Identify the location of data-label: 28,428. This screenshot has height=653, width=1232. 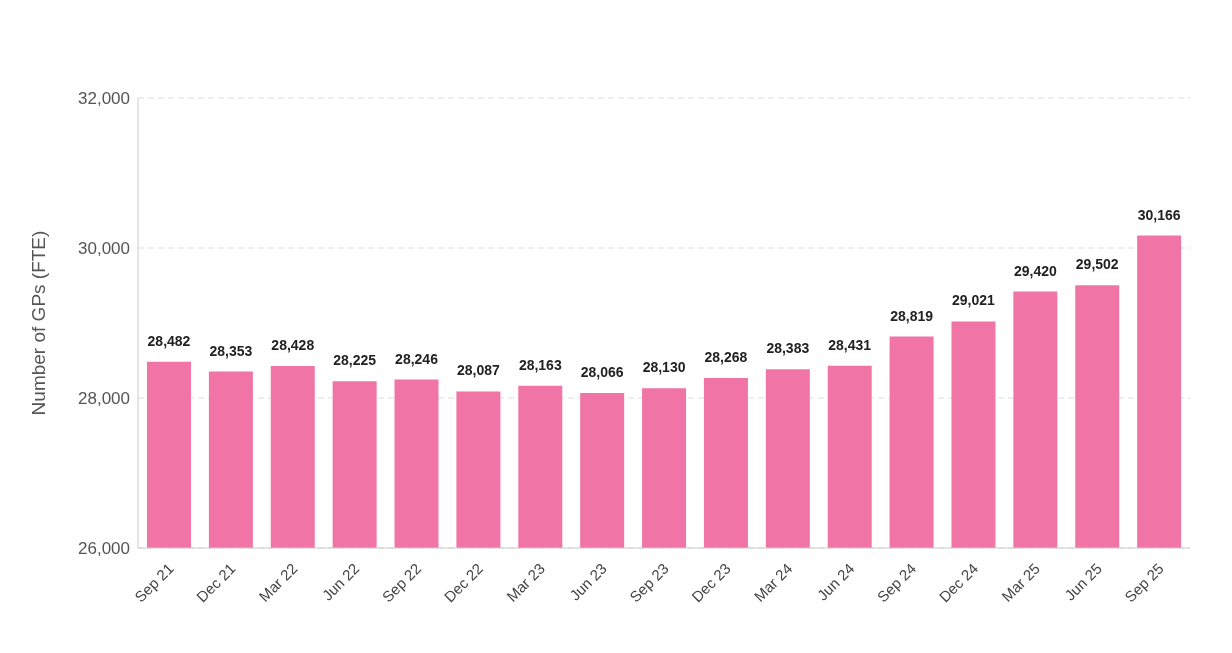
(293, 344).